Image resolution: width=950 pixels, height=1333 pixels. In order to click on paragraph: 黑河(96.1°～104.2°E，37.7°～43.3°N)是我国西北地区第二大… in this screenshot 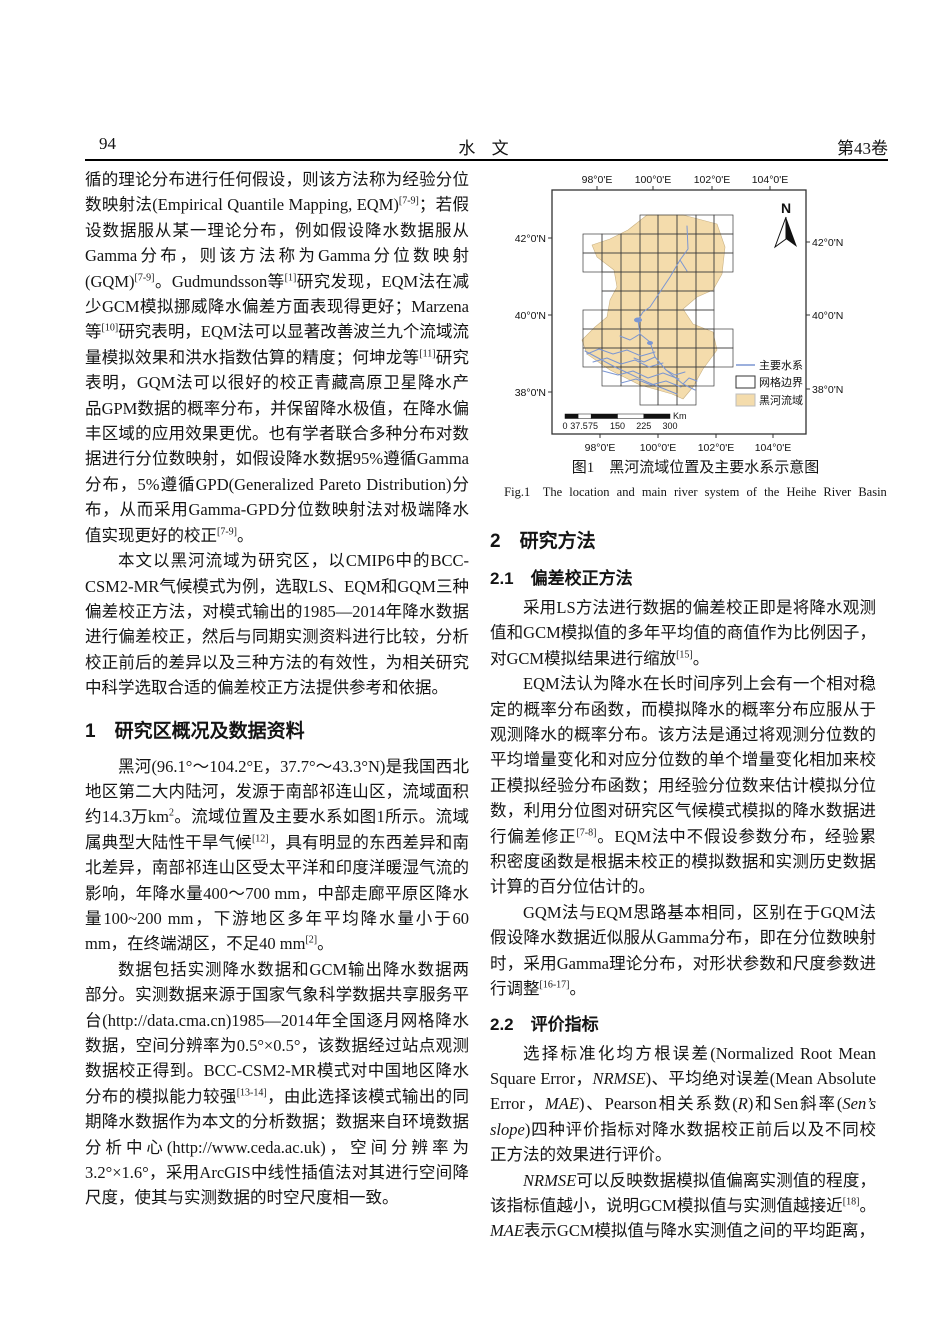, I will do `click(277, 855)`.